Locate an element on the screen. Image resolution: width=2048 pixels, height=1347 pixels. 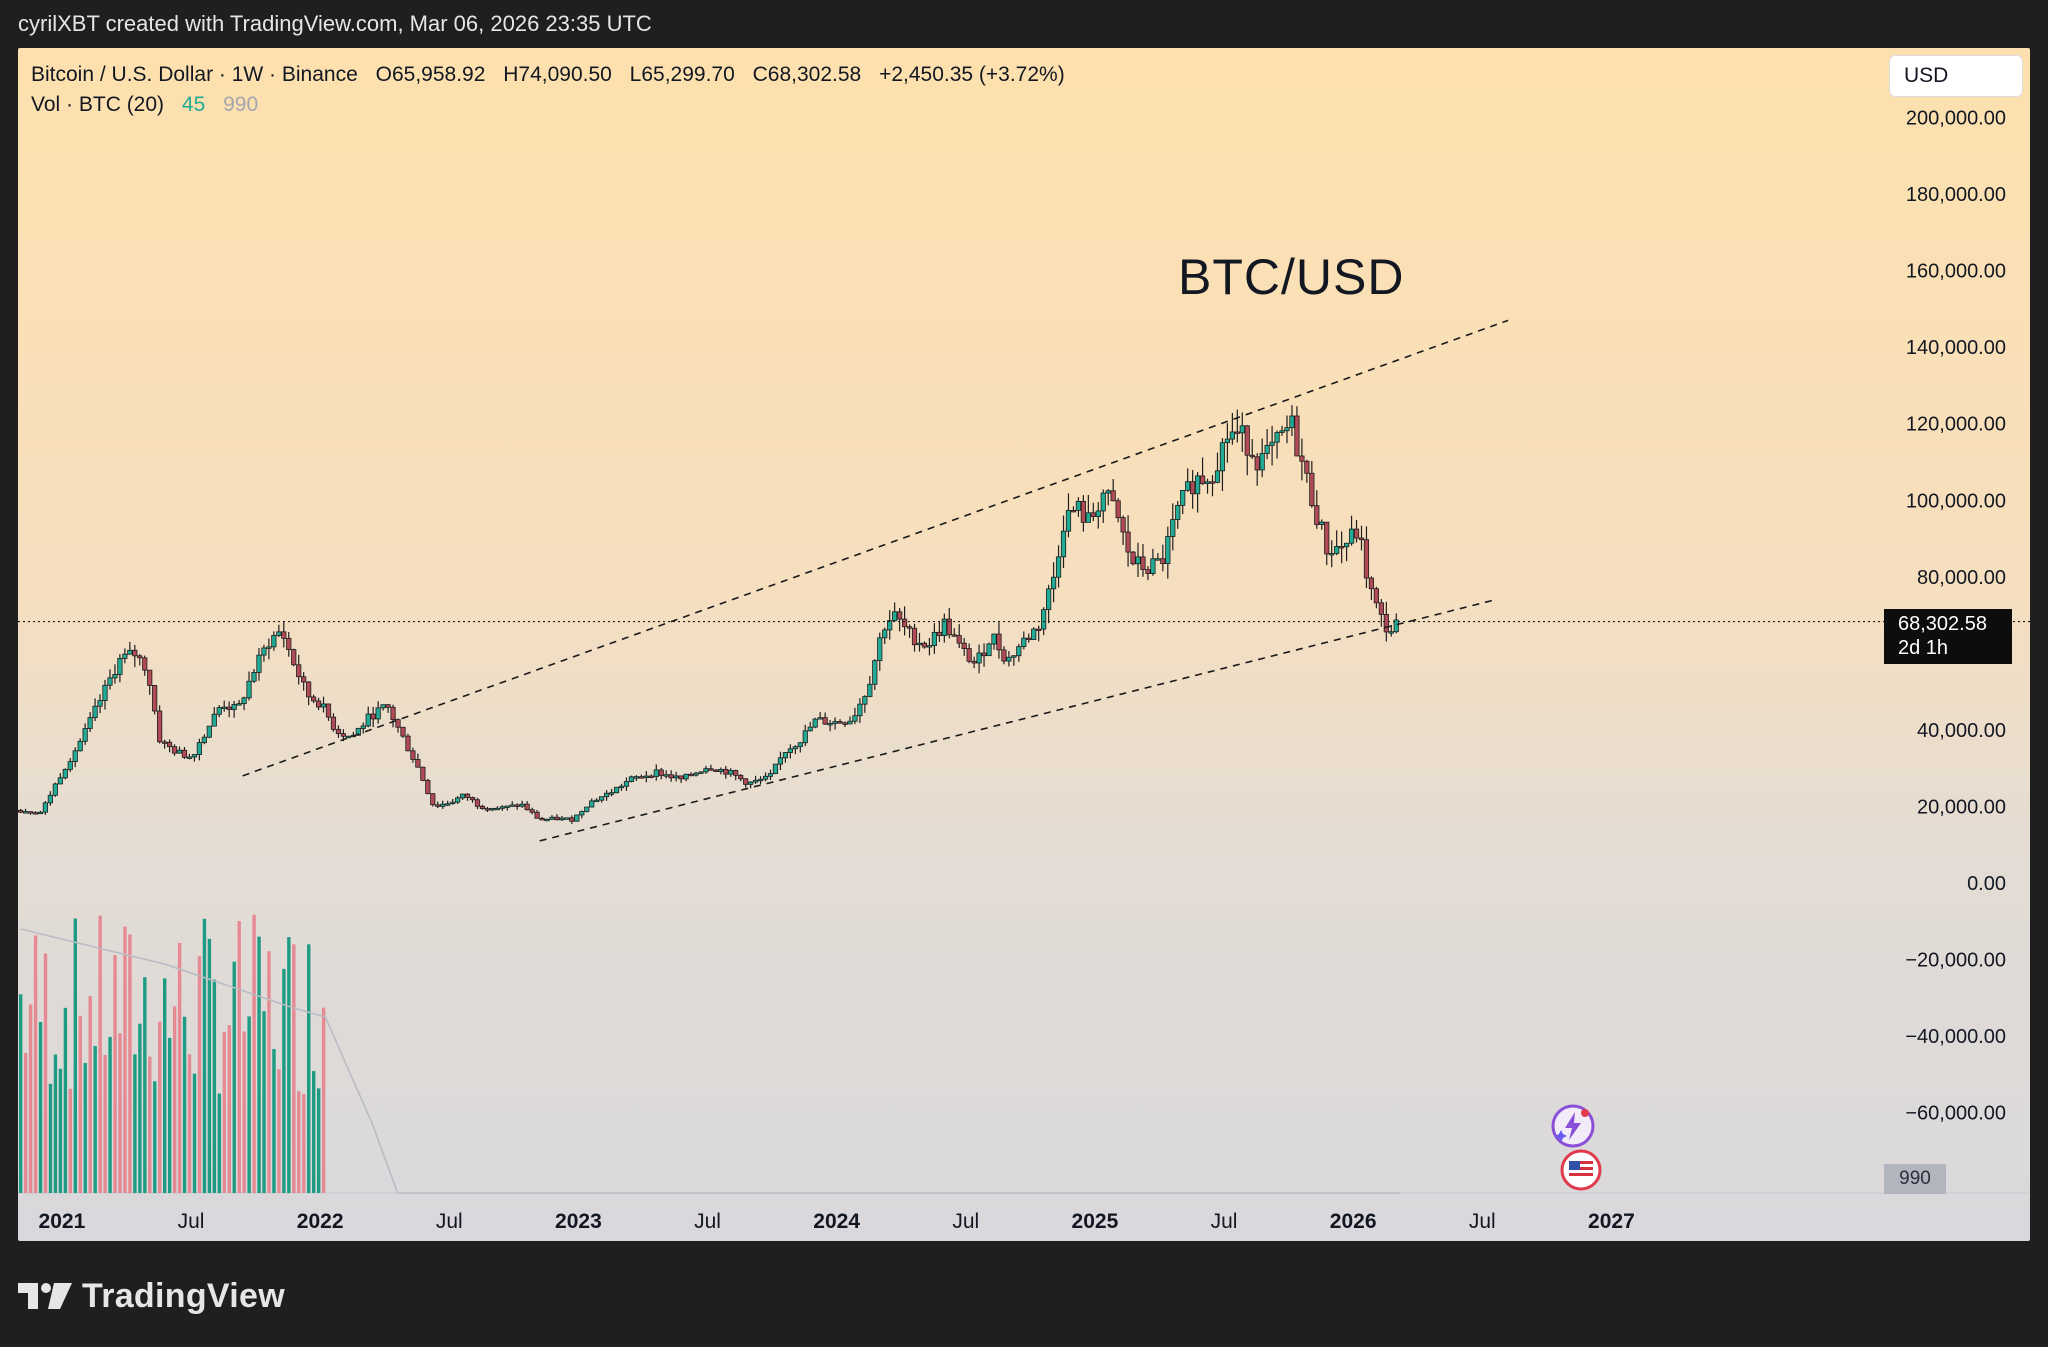
y-tick-label: 140,000.00 is located at coordinates (1956, 348).